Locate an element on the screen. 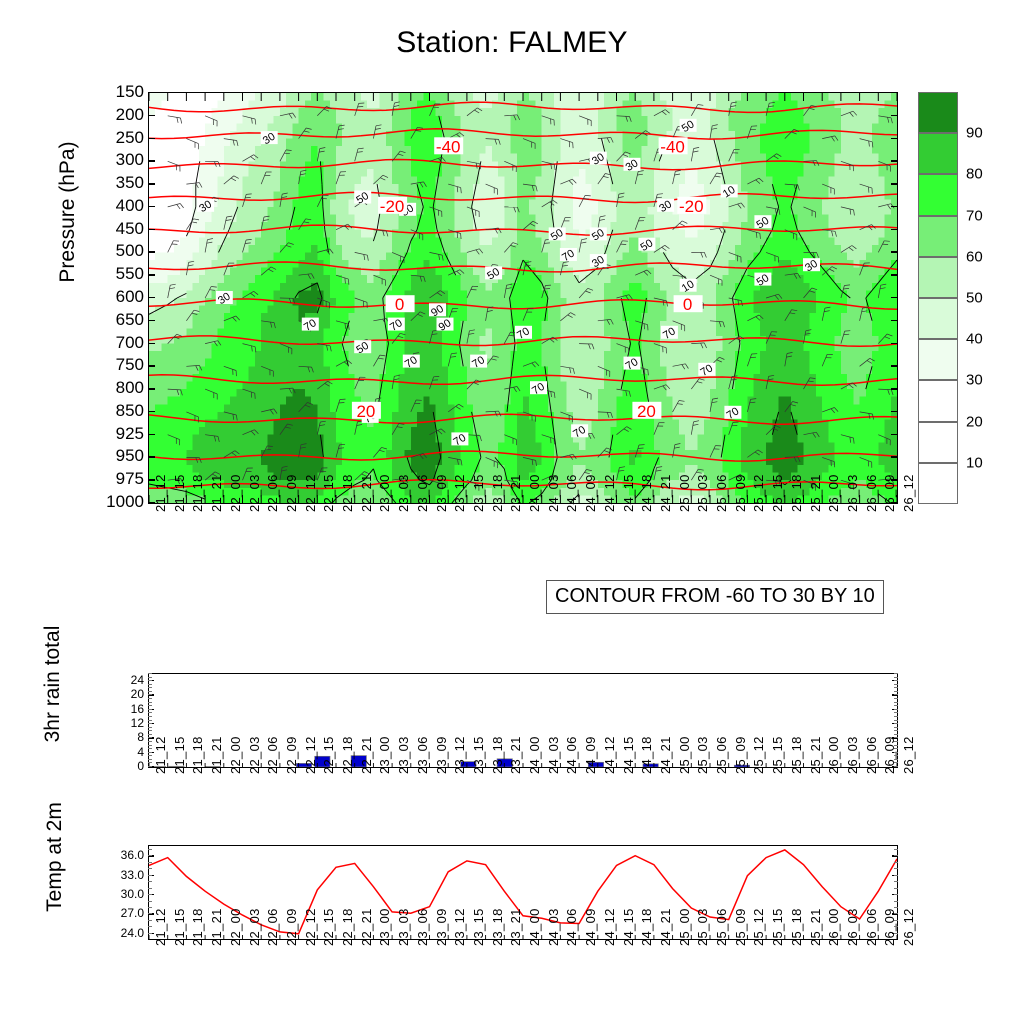  colorbar-tick-label: 30 is located at coordinates (974, 380).